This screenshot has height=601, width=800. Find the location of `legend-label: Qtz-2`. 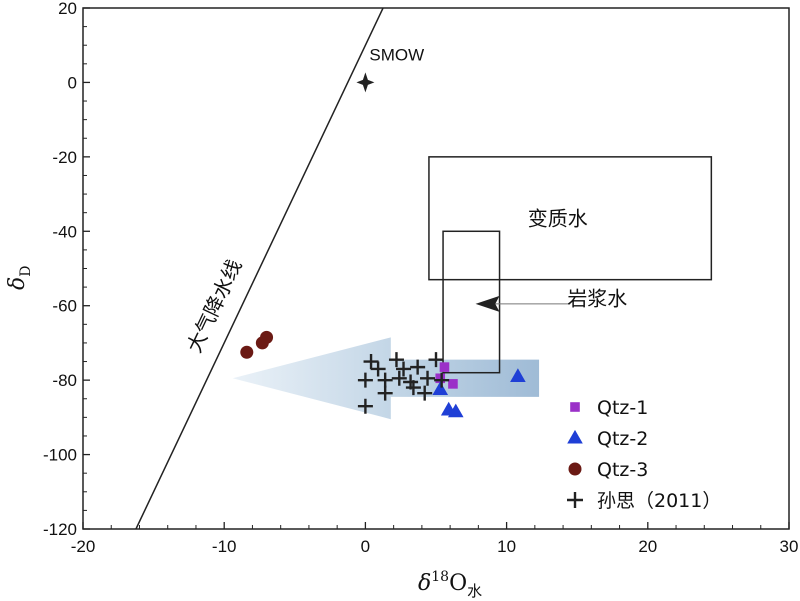

legend-label: Qtz-2 is located at coordinates (622, 439).